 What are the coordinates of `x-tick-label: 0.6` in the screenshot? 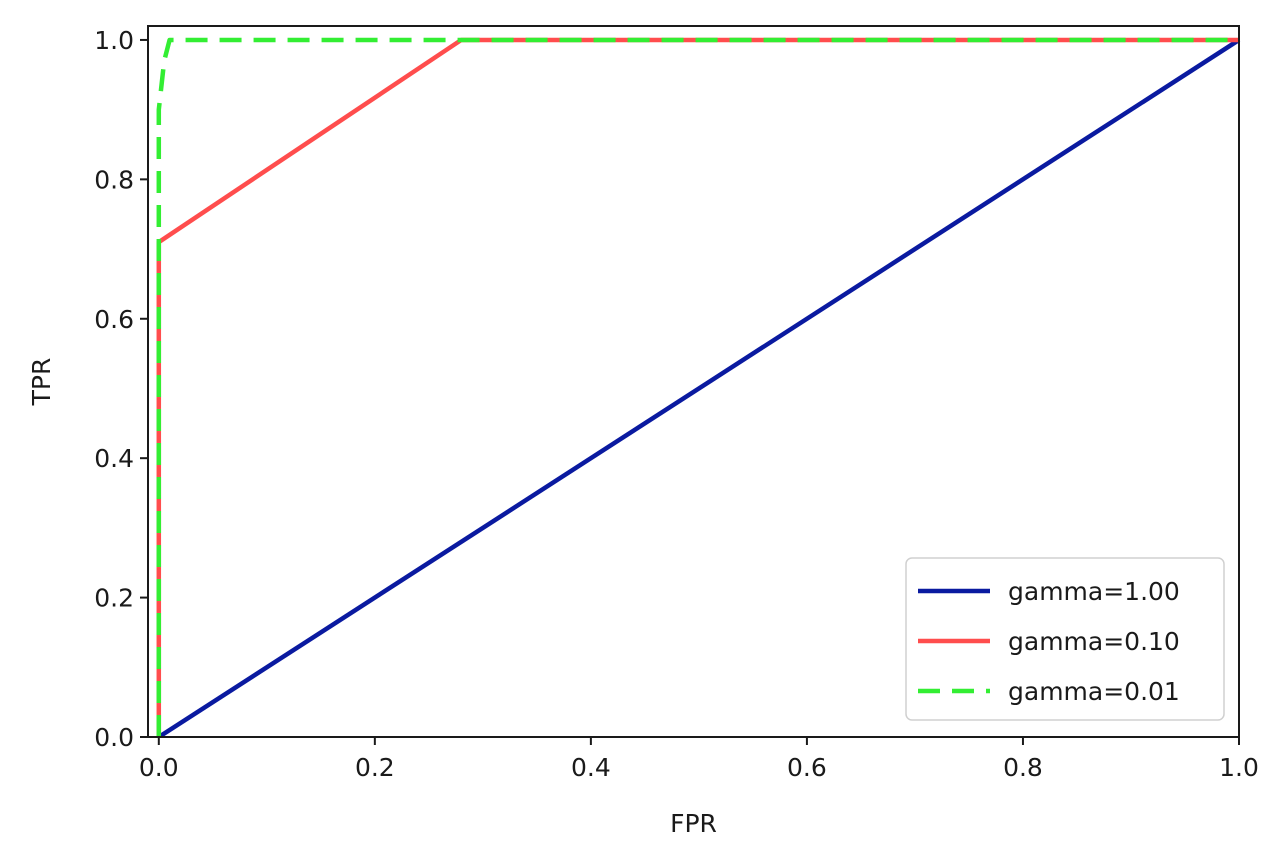 It's located at (807, 767).